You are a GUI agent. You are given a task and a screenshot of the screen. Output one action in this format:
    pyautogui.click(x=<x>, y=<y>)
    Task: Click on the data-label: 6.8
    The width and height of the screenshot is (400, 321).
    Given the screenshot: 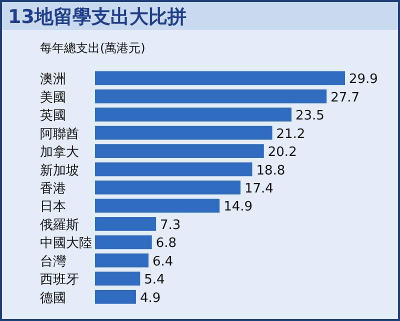 What is the action you would take?
    pyautogui.click(x=166, y=244)
    